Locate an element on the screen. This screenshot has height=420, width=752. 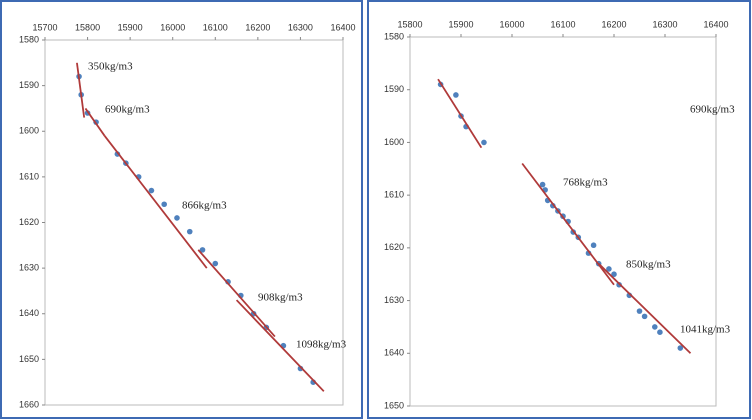
y-tick-label: 1660 is located at coordinates (29, 404).